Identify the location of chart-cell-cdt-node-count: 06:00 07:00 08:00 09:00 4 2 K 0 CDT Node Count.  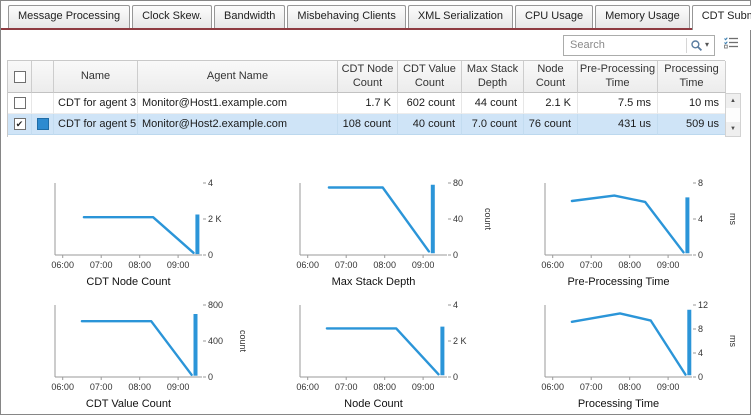
(130, 233).